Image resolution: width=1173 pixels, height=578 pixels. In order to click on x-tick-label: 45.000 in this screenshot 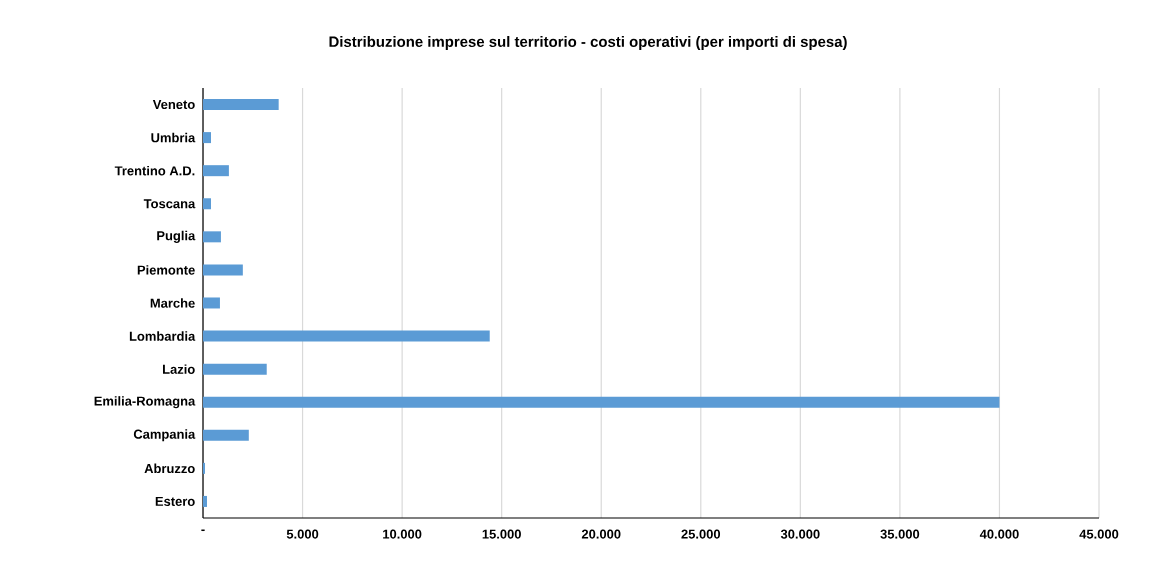, I will do `click(1099, 534)`.